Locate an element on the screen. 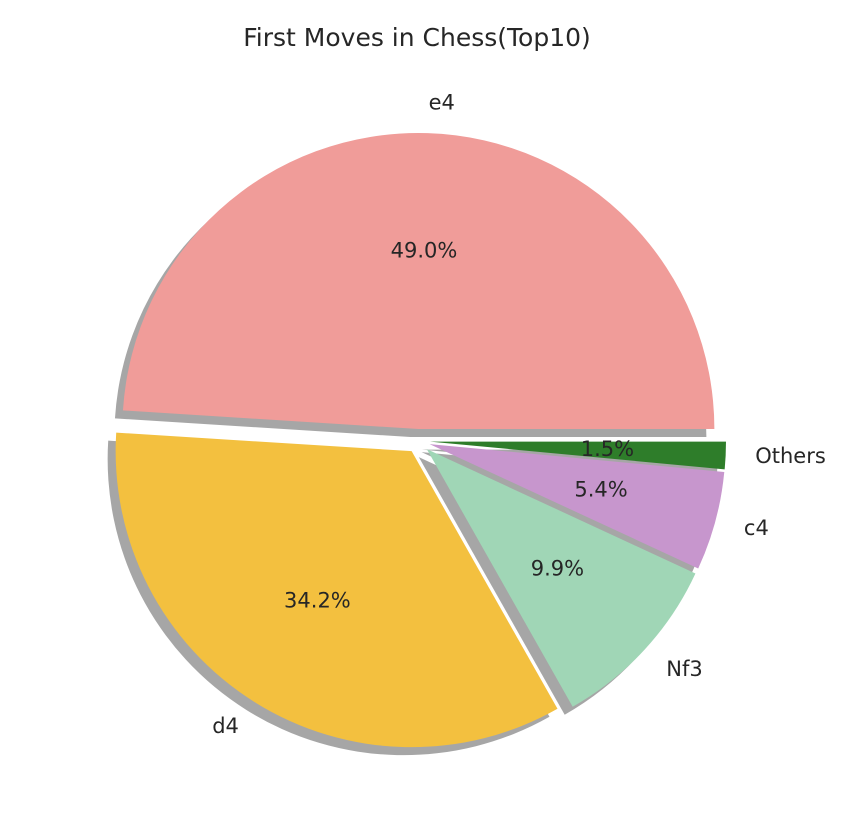  slice-percent-e4: 49.0% is located at coordinates (424, 250).